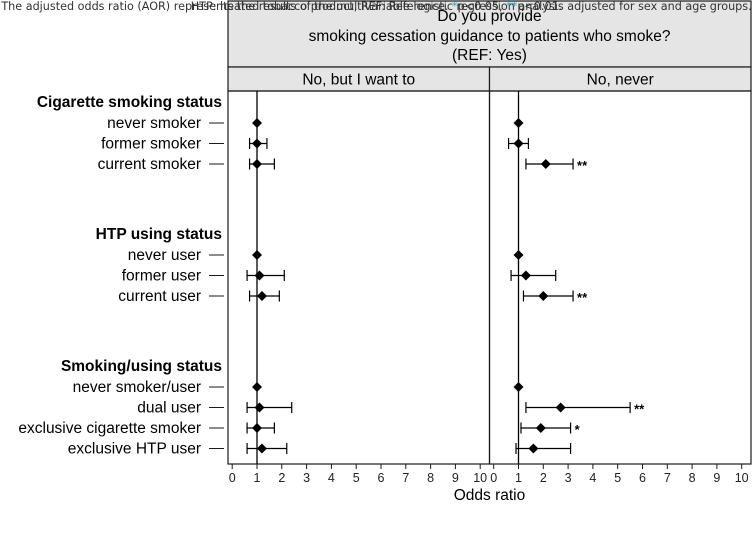 This screenshot has width=753, height=553. Describe the element at coordinates (154, 123) in the screenshot. I see `row-label: never smoker` at that location.